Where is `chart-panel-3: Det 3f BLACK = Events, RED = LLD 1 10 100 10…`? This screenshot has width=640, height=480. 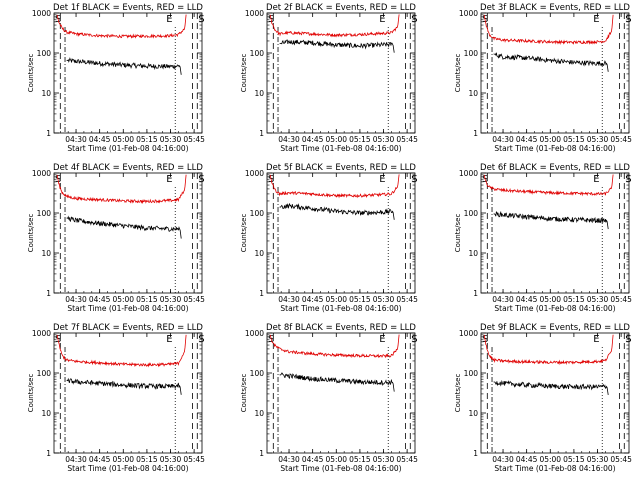 chart-panel-3: Det 3f BLACK = Events, RED = LLD 1 10 100 10… is located at coordinates (543, 78).